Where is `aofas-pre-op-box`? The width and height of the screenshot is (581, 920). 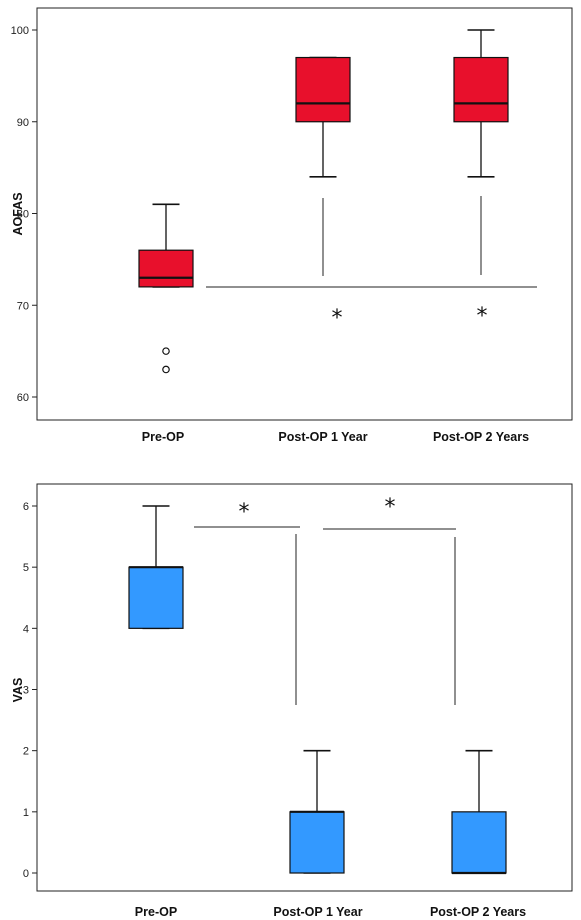 aofas-pre-op-box is located at coordinates (166, 268).